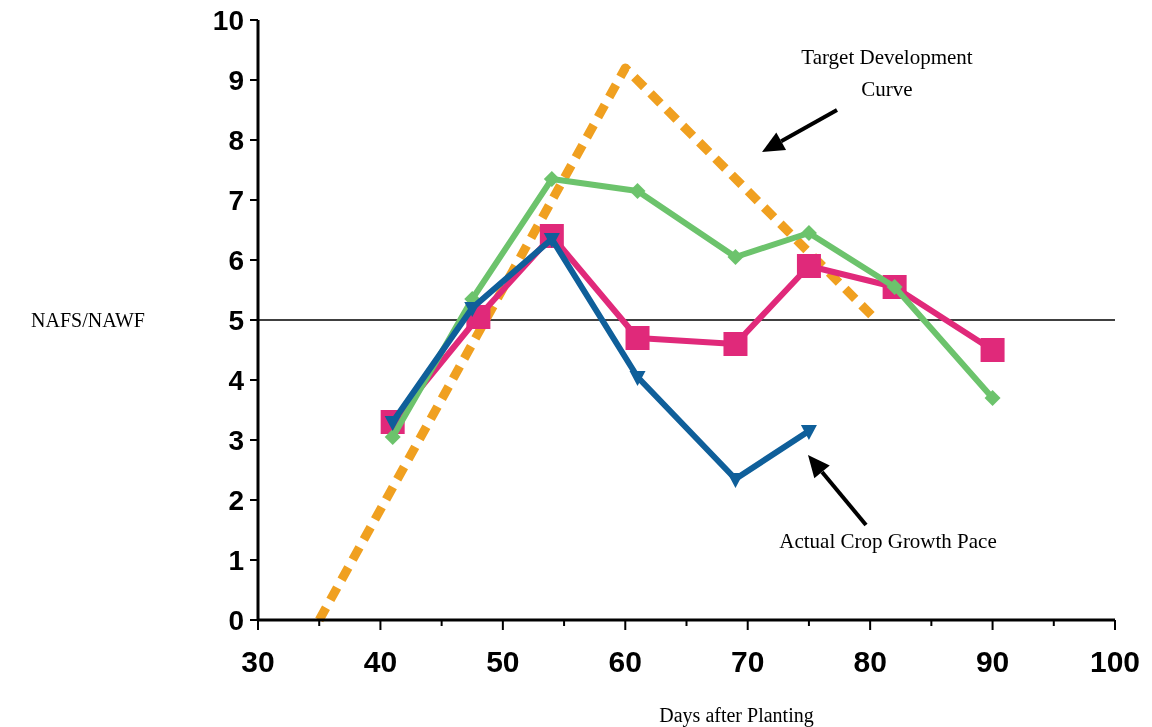  Describe the element at coordinates (870, 661) in the screenshot. I see `x-tick-label: 80` at that location.